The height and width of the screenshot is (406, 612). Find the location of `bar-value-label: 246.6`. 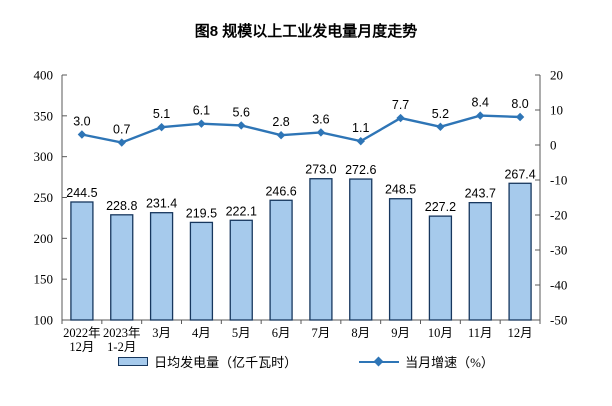

bar-value-label: 246.6 is located at coordinates (280, 191).